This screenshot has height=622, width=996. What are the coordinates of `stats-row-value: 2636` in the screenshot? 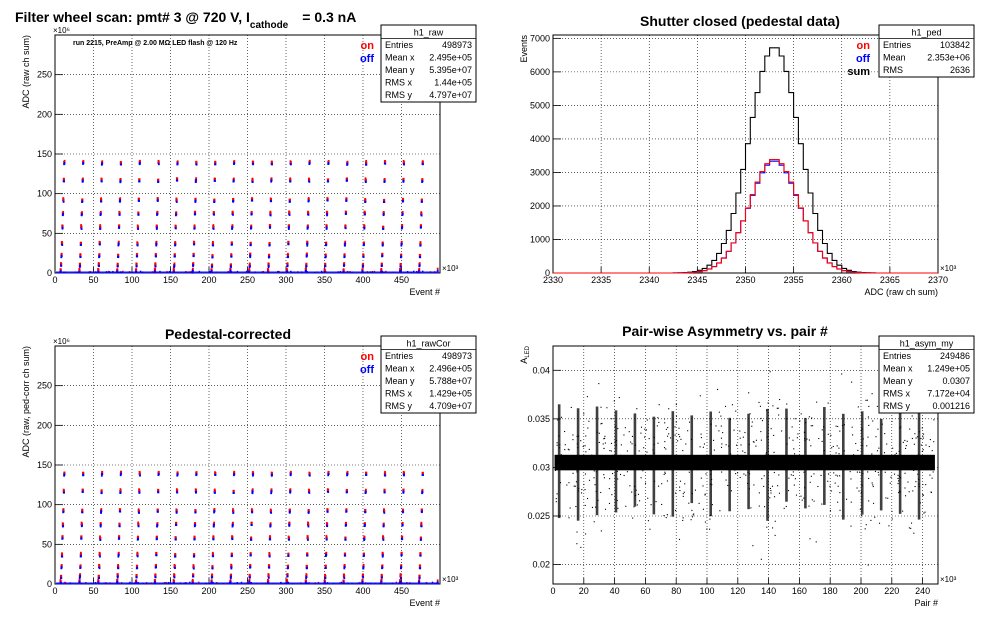 It's located at (960, 70).